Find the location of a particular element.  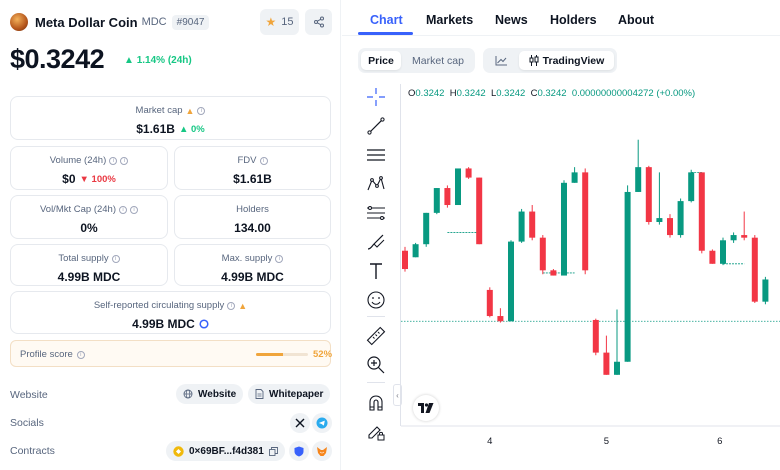

tradingview-label: TradingView is located at coordinates (573, 60).